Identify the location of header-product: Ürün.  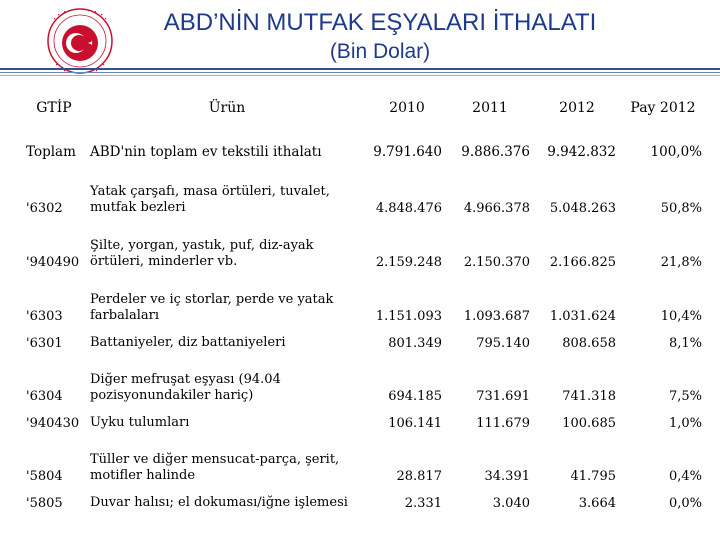
(227, 108).